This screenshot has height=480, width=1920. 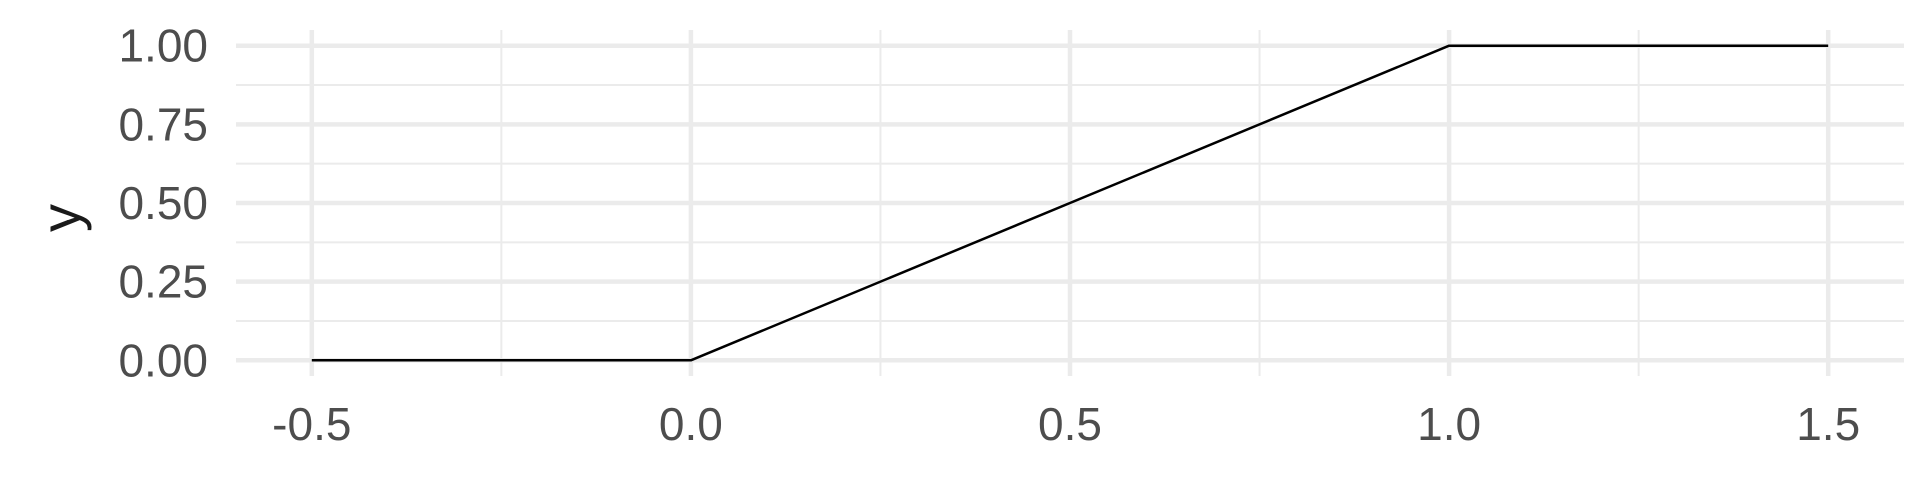 I want to click on x-tick-label: 1.0, so click(x=1449, y=424).